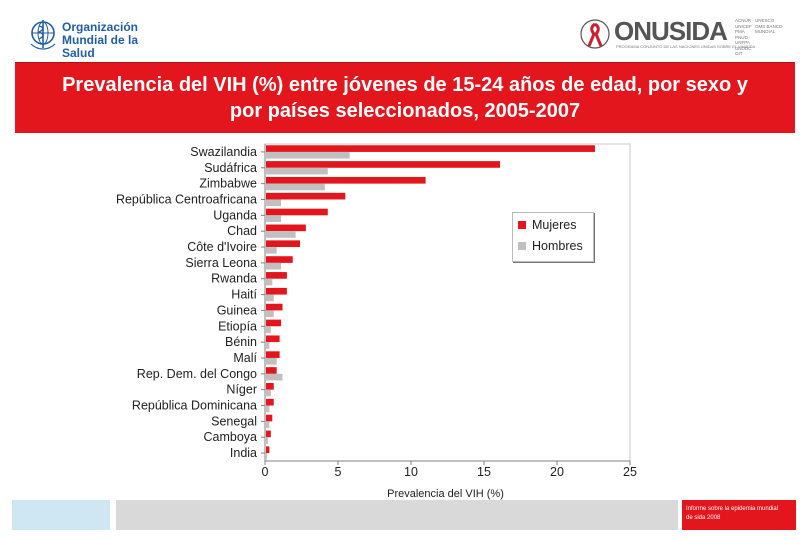  I want to click on category-label: Senegal, so click(234, 421).